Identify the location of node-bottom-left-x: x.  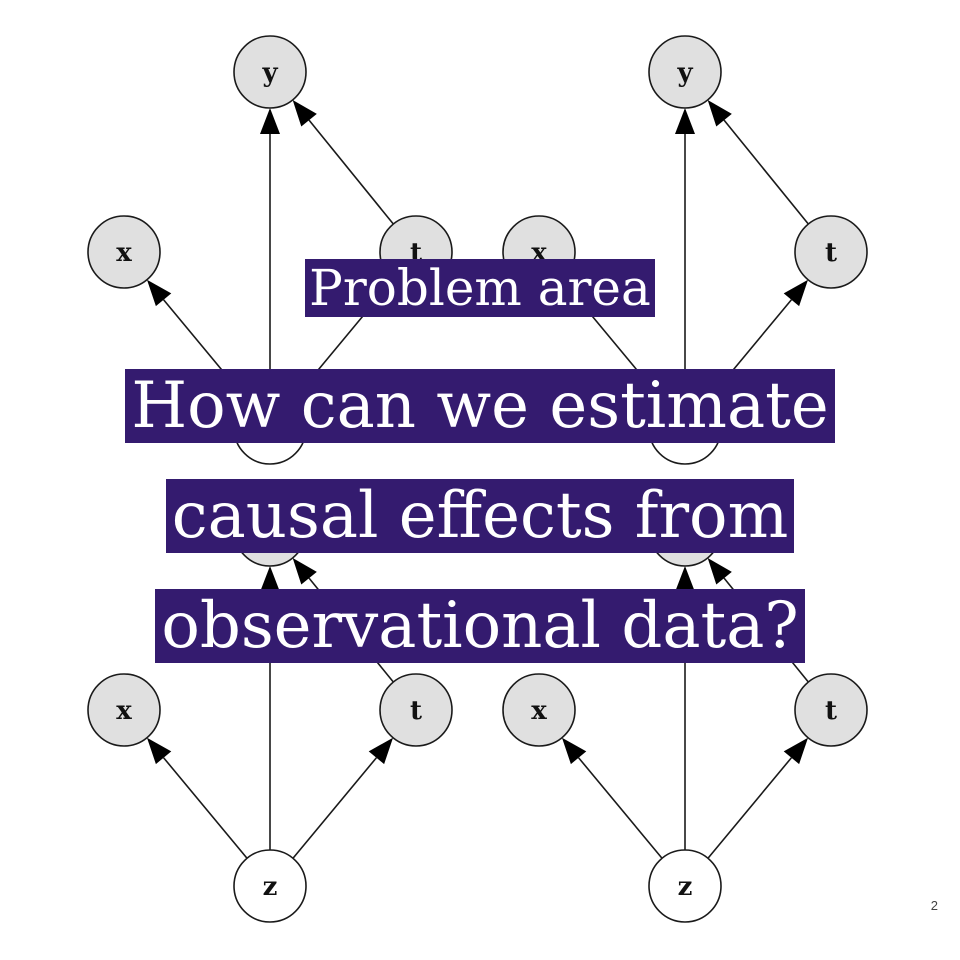
(124, 710).